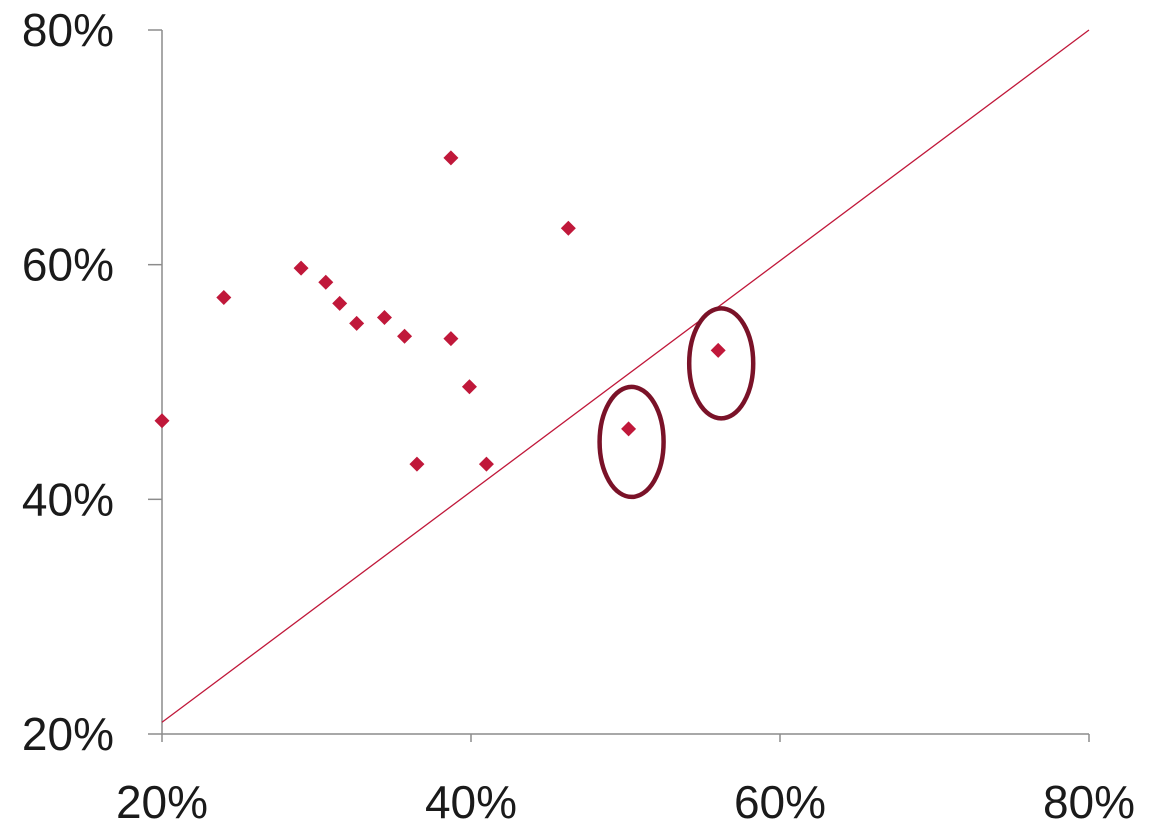 This screenshot has width=1165, height=825. Describe the element at coordinates (68, 499) in the screenshot. I see `y-tick-label: 40%` at that location.